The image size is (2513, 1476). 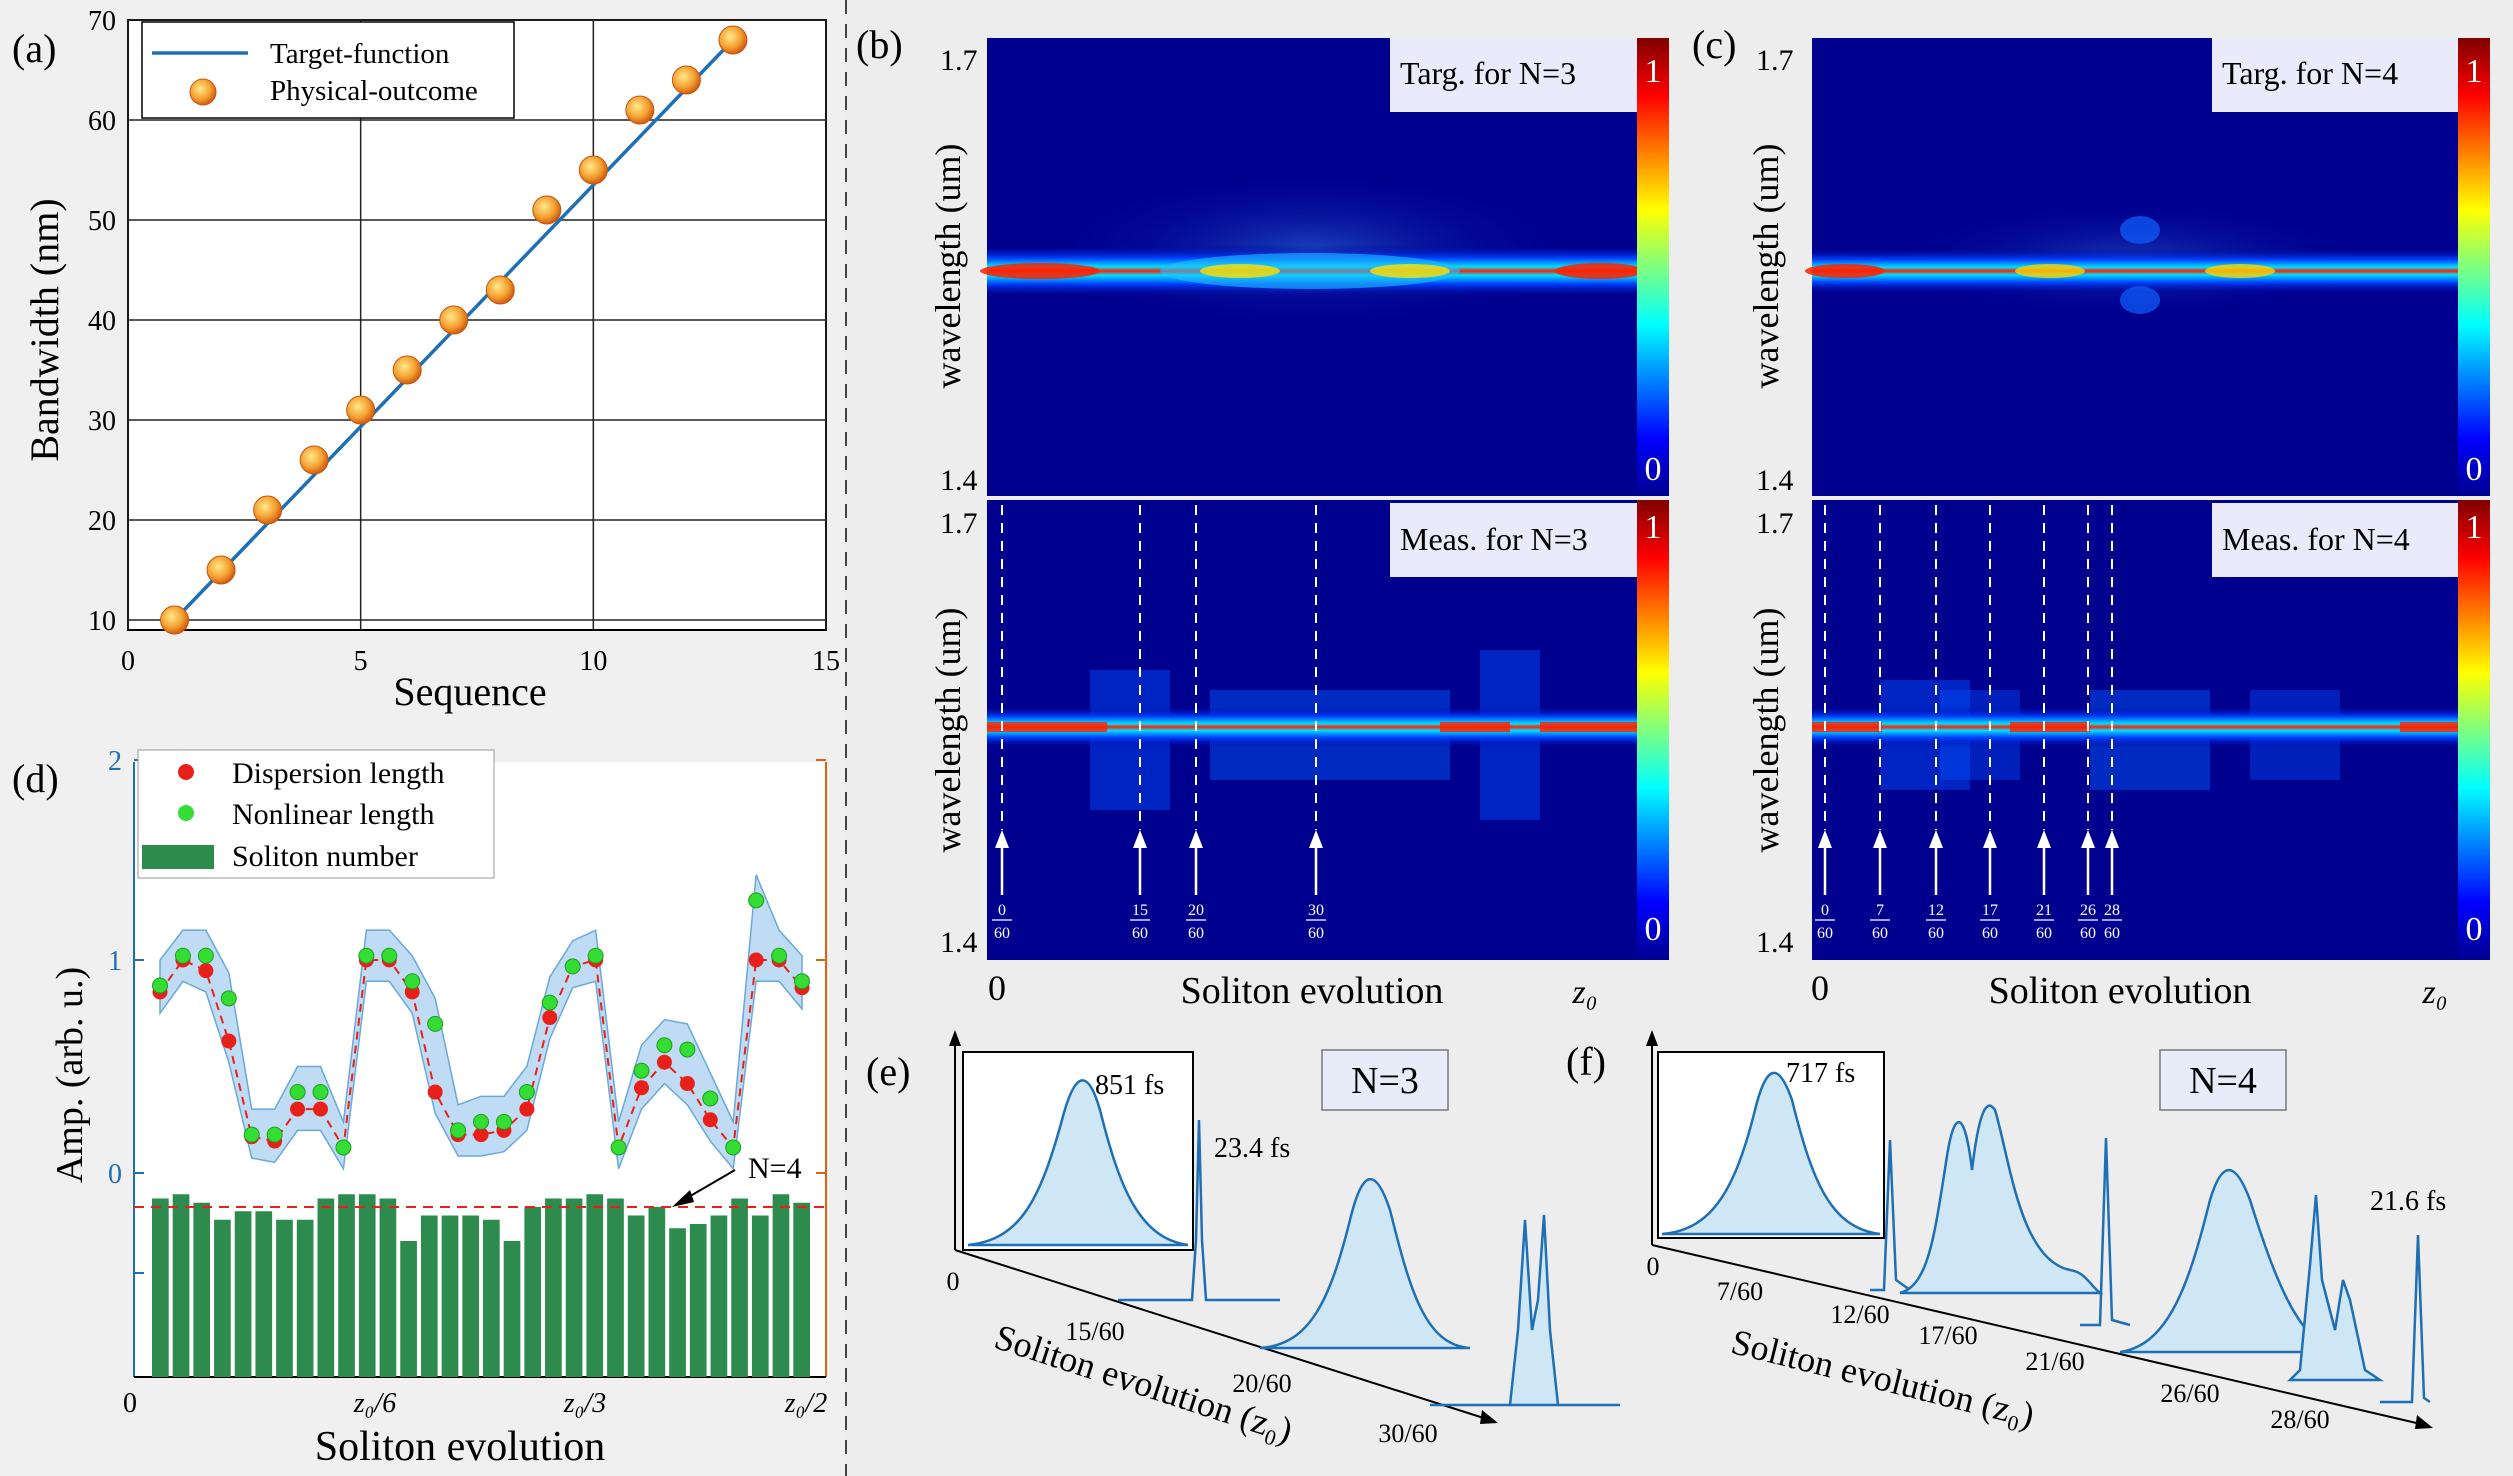 What do you see at coordinates (1880, 910) in the screenshot?
I see `evolution-marker-numerator: 7` at bounding box center [1880, 910].